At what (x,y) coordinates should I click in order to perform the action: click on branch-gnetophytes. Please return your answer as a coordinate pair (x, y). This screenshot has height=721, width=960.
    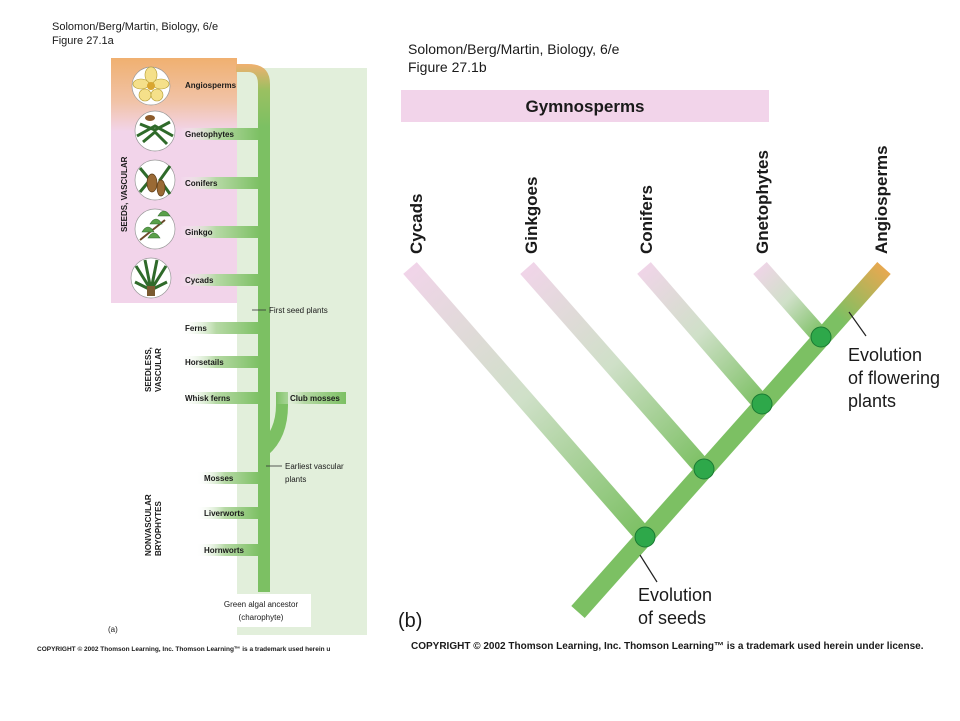
    Looking at the image, I should click on (220, 134).